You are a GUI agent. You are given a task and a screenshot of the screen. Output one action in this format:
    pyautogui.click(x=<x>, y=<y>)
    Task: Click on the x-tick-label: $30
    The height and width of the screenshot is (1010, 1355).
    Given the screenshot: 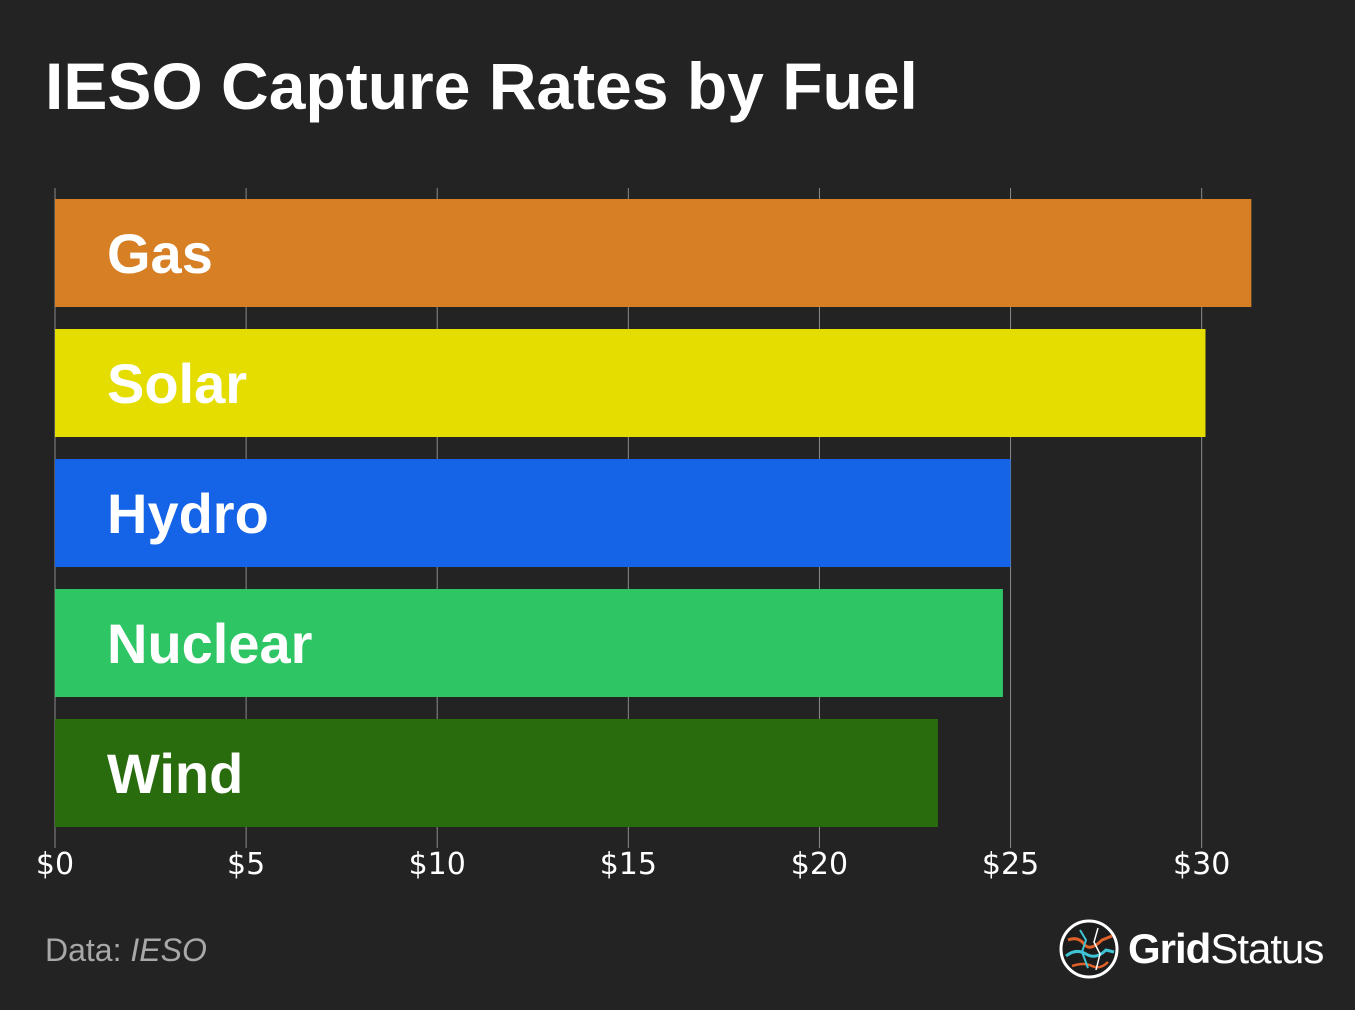 What is the action you would take?
    pyautogui.click(x=1201, y=864)
    